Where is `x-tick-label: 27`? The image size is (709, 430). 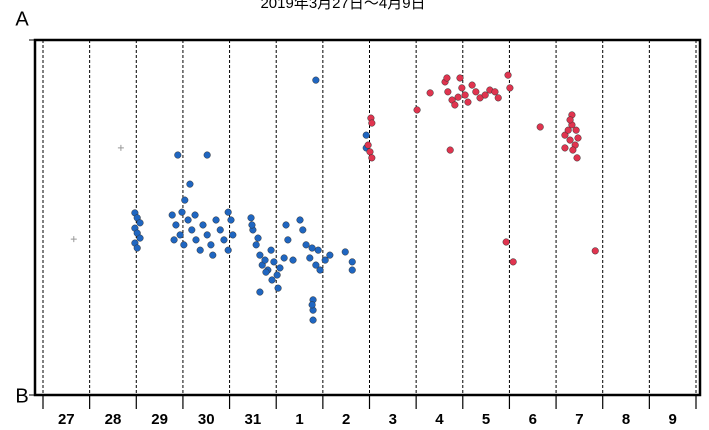
x-tick-label: 27 is located at coordinates (66, 419).